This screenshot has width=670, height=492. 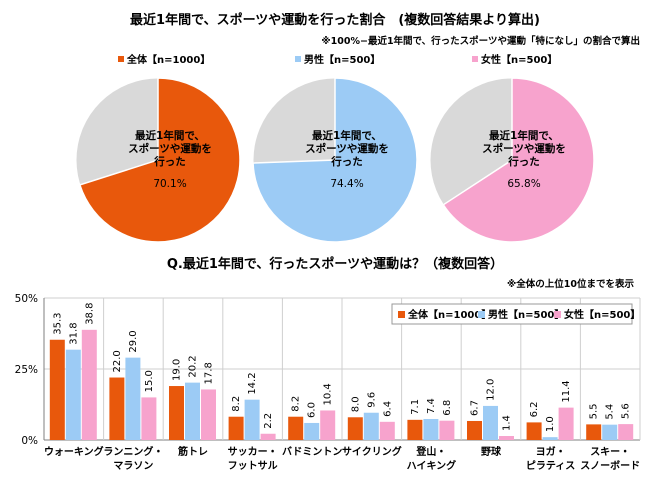 What do you see at coordinates (534, 409) in the screenshot?
I see `bar-value-label: 6.2` at bounding box center [534, 409].